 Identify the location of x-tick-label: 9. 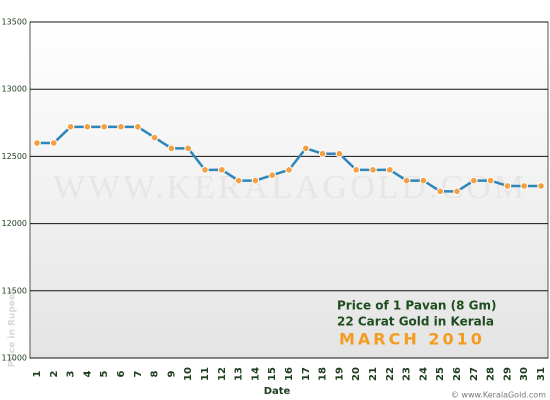
(171, 373).